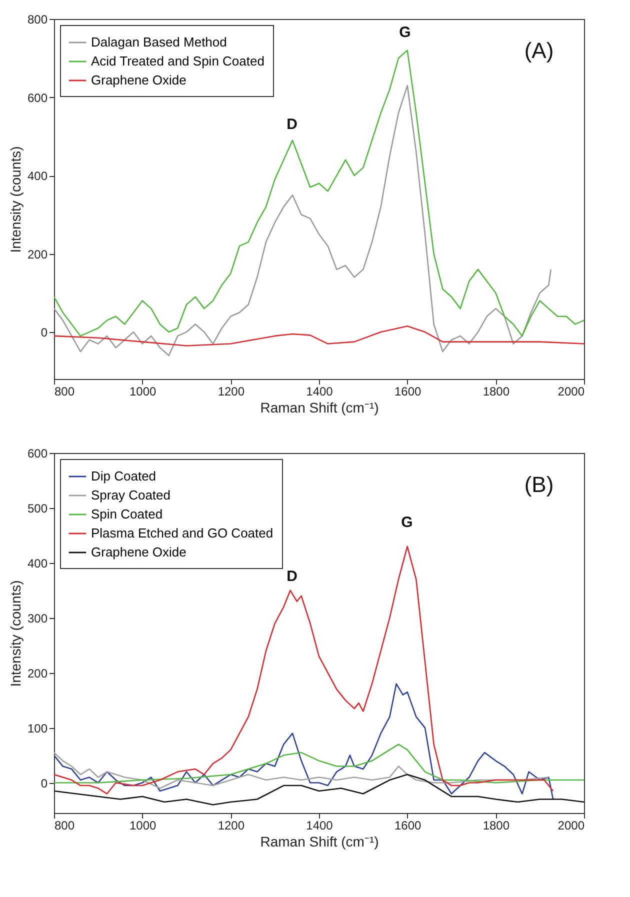  I want to click on legend-label: Dip Coated, so click(123, 476).